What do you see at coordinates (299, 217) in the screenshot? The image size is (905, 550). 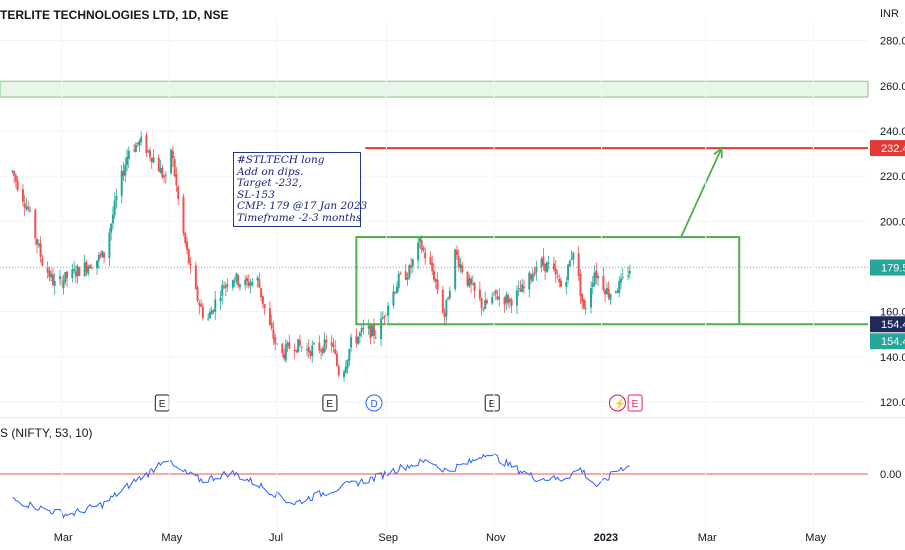 I see `note-line: Timeframe -2-3 months` at bounding box center [299, 217].